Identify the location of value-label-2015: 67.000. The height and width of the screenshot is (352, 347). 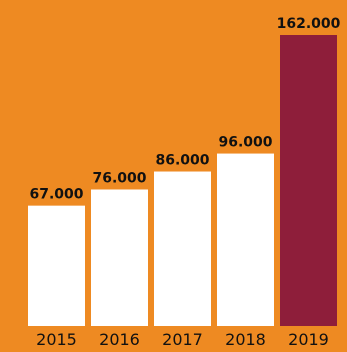
(56, 195).